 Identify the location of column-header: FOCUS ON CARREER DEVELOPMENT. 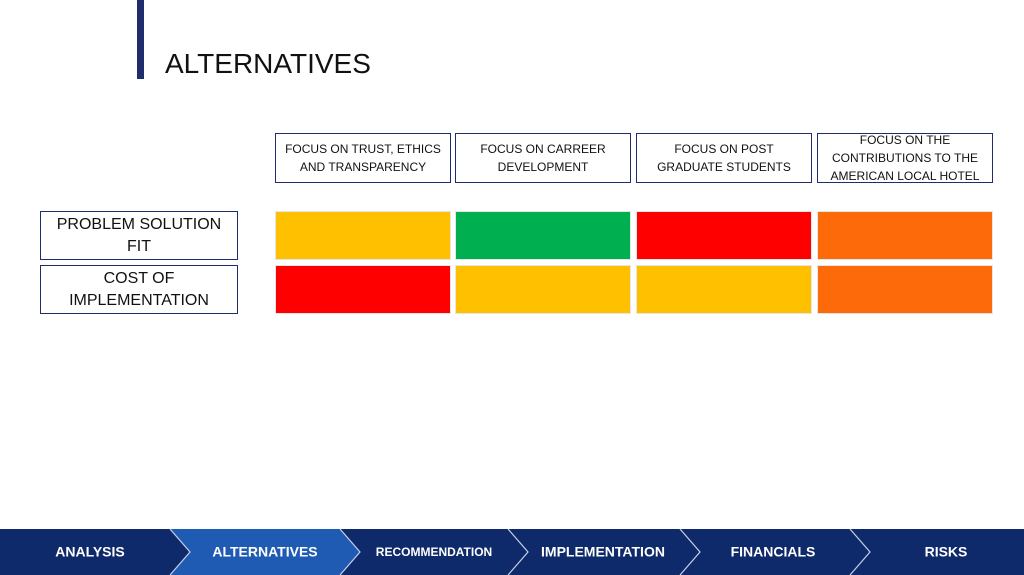
(543, 158).